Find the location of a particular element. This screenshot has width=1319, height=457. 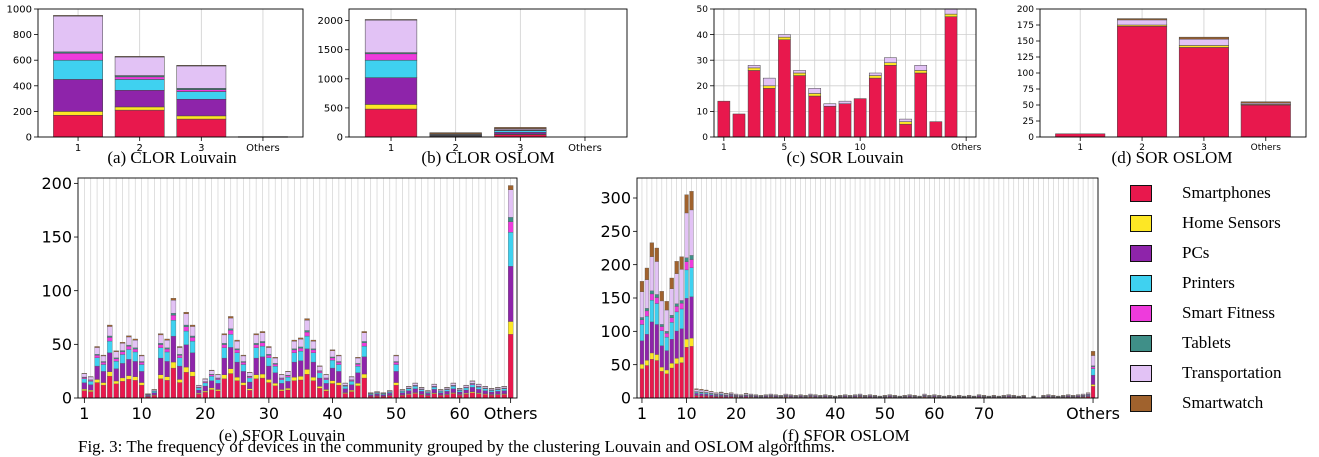

x-tick-label: 40 is located at coordinates (835, 413).